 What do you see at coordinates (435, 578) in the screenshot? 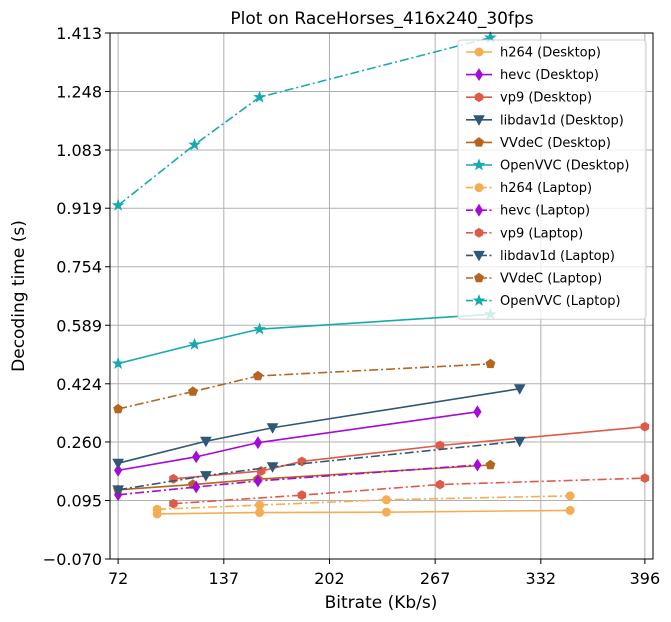
I see `x-tick-label: 267` at bounding box center [435, 578].